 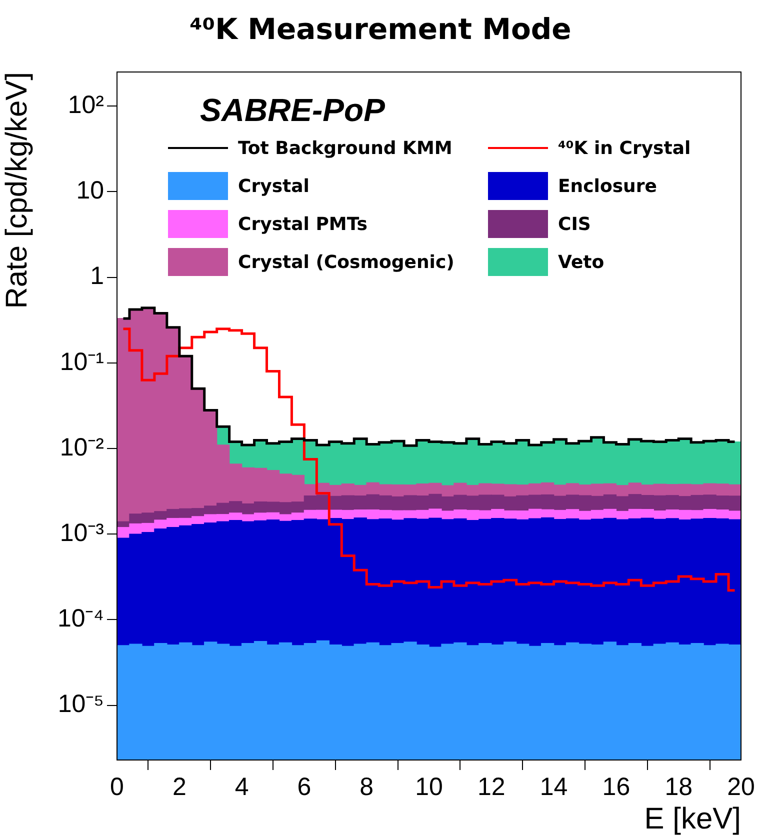 What do you see at coordinates (304, 786) in the screenshot?
I see `x-tick-label: 6` at bounding box center [304, 786].